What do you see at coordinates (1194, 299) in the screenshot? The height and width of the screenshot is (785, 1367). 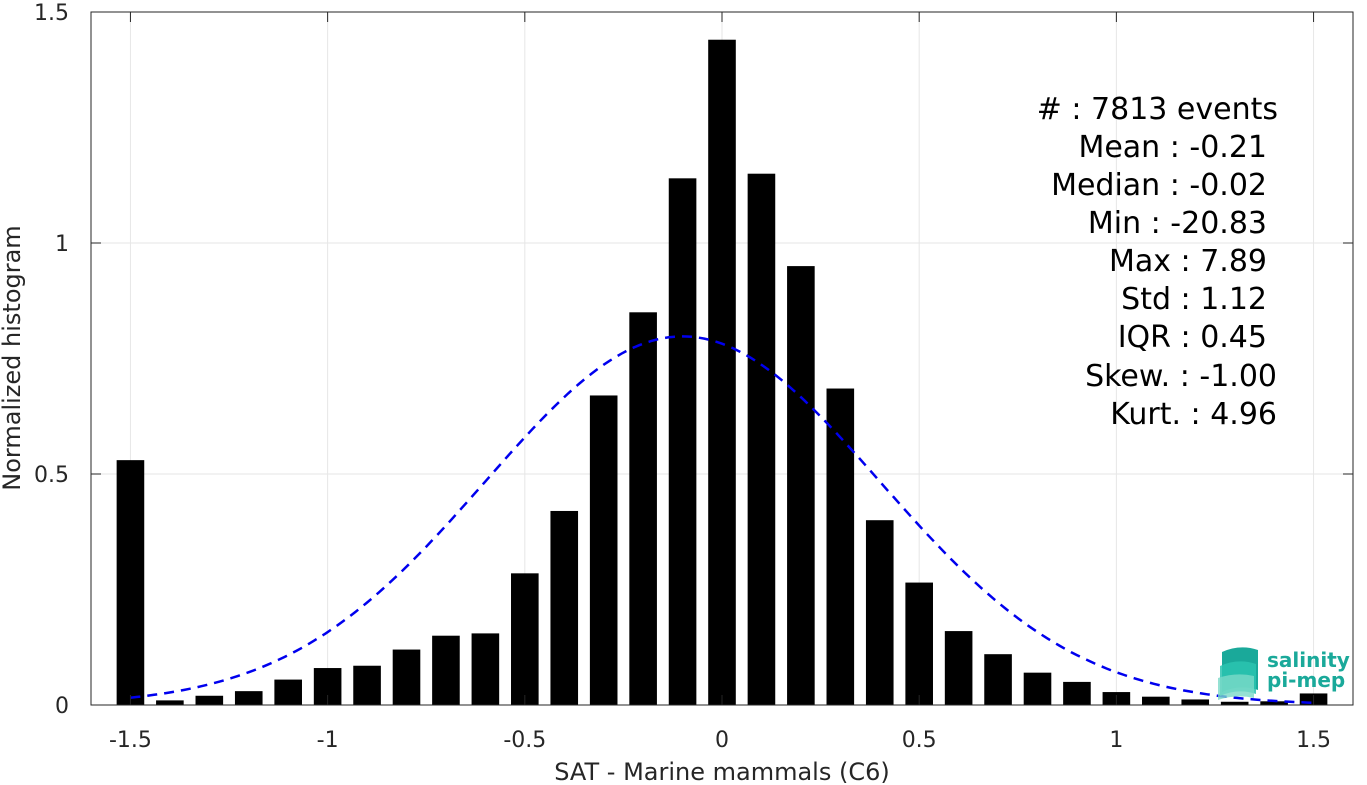 I see `stats-std: Std : 1.12` at bounding box center [1194, 299].